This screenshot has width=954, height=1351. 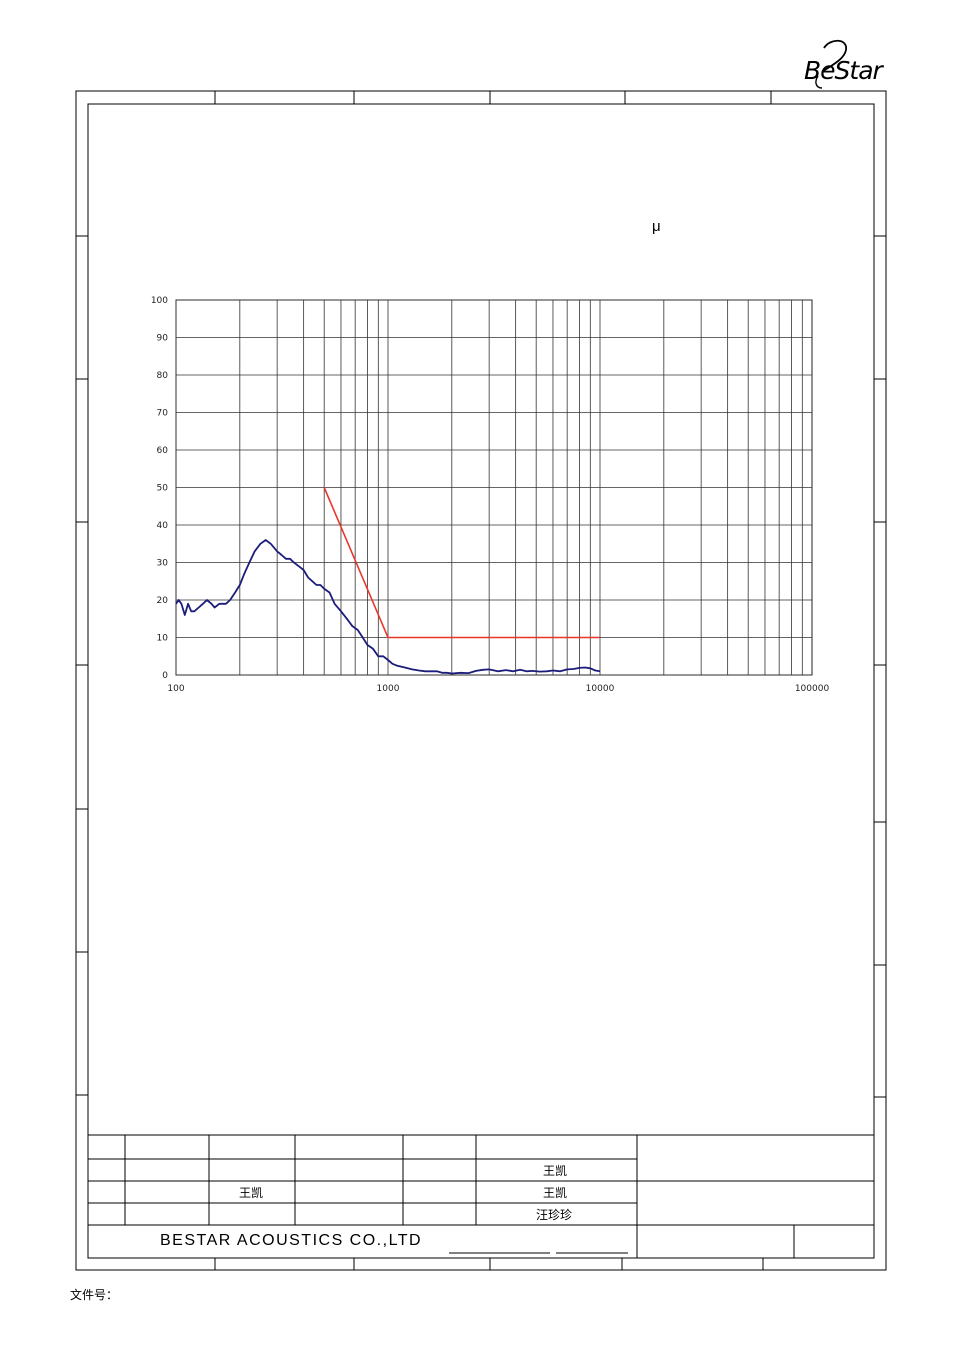 I want to click on y-tick-label: 50, so click(x=163, y=489).